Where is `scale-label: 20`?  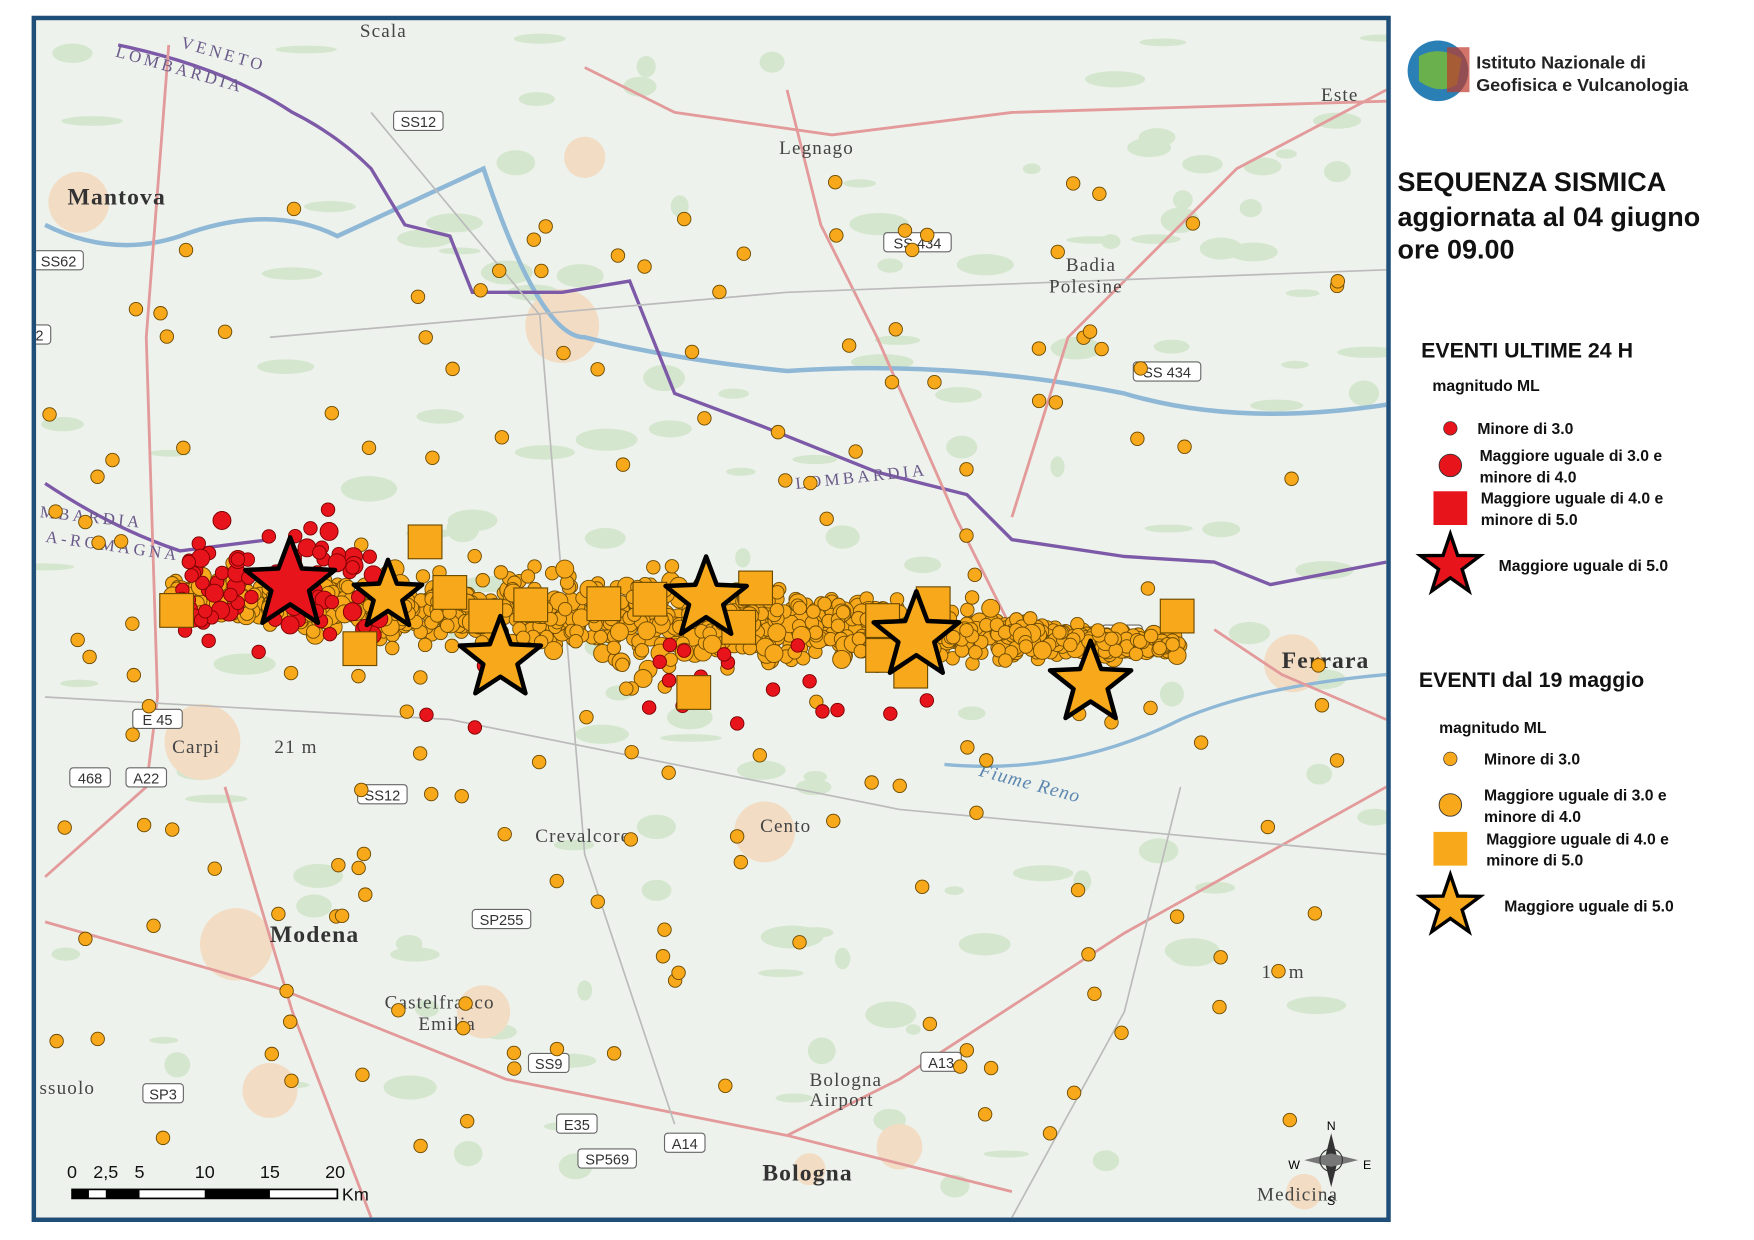 scale-label: 20 is located at coordinates (335, 1172).